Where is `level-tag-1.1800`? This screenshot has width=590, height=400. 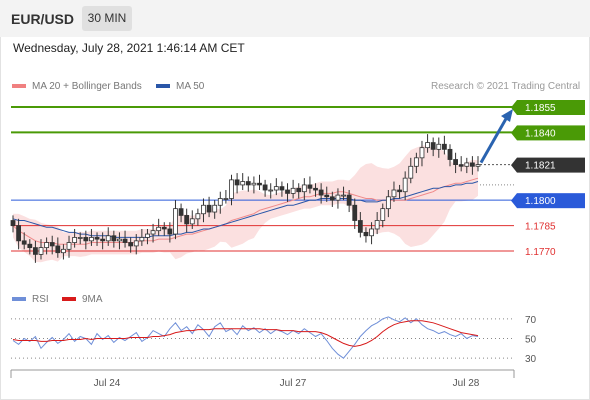
level-tag-1.1800 is located at coordinates (551, 201).